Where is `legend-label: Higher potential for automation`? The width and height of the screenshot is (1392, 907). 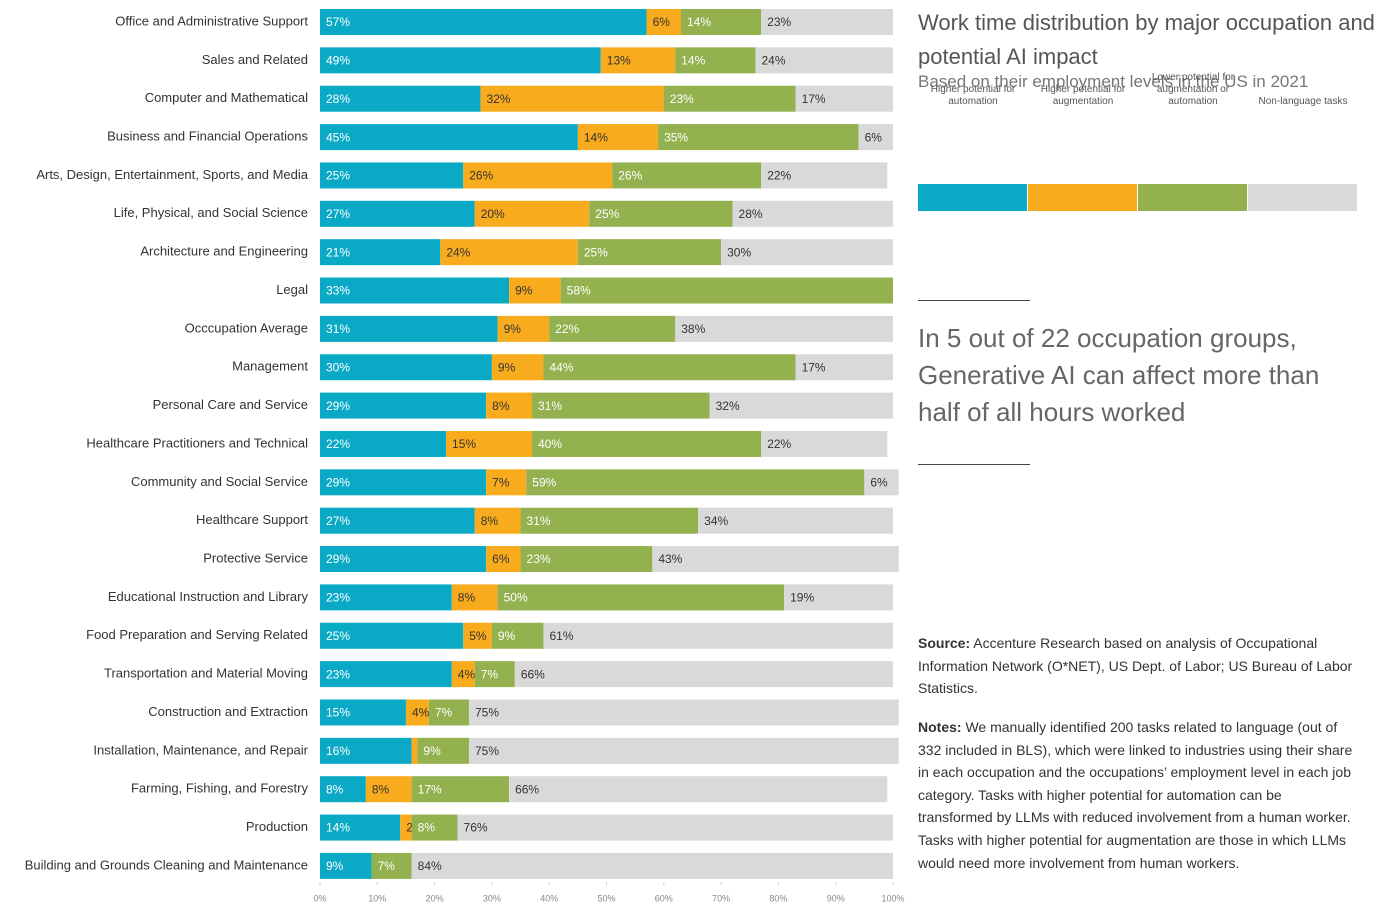 legend-label: Higher potential for automation is located at coordinates (973, 95).